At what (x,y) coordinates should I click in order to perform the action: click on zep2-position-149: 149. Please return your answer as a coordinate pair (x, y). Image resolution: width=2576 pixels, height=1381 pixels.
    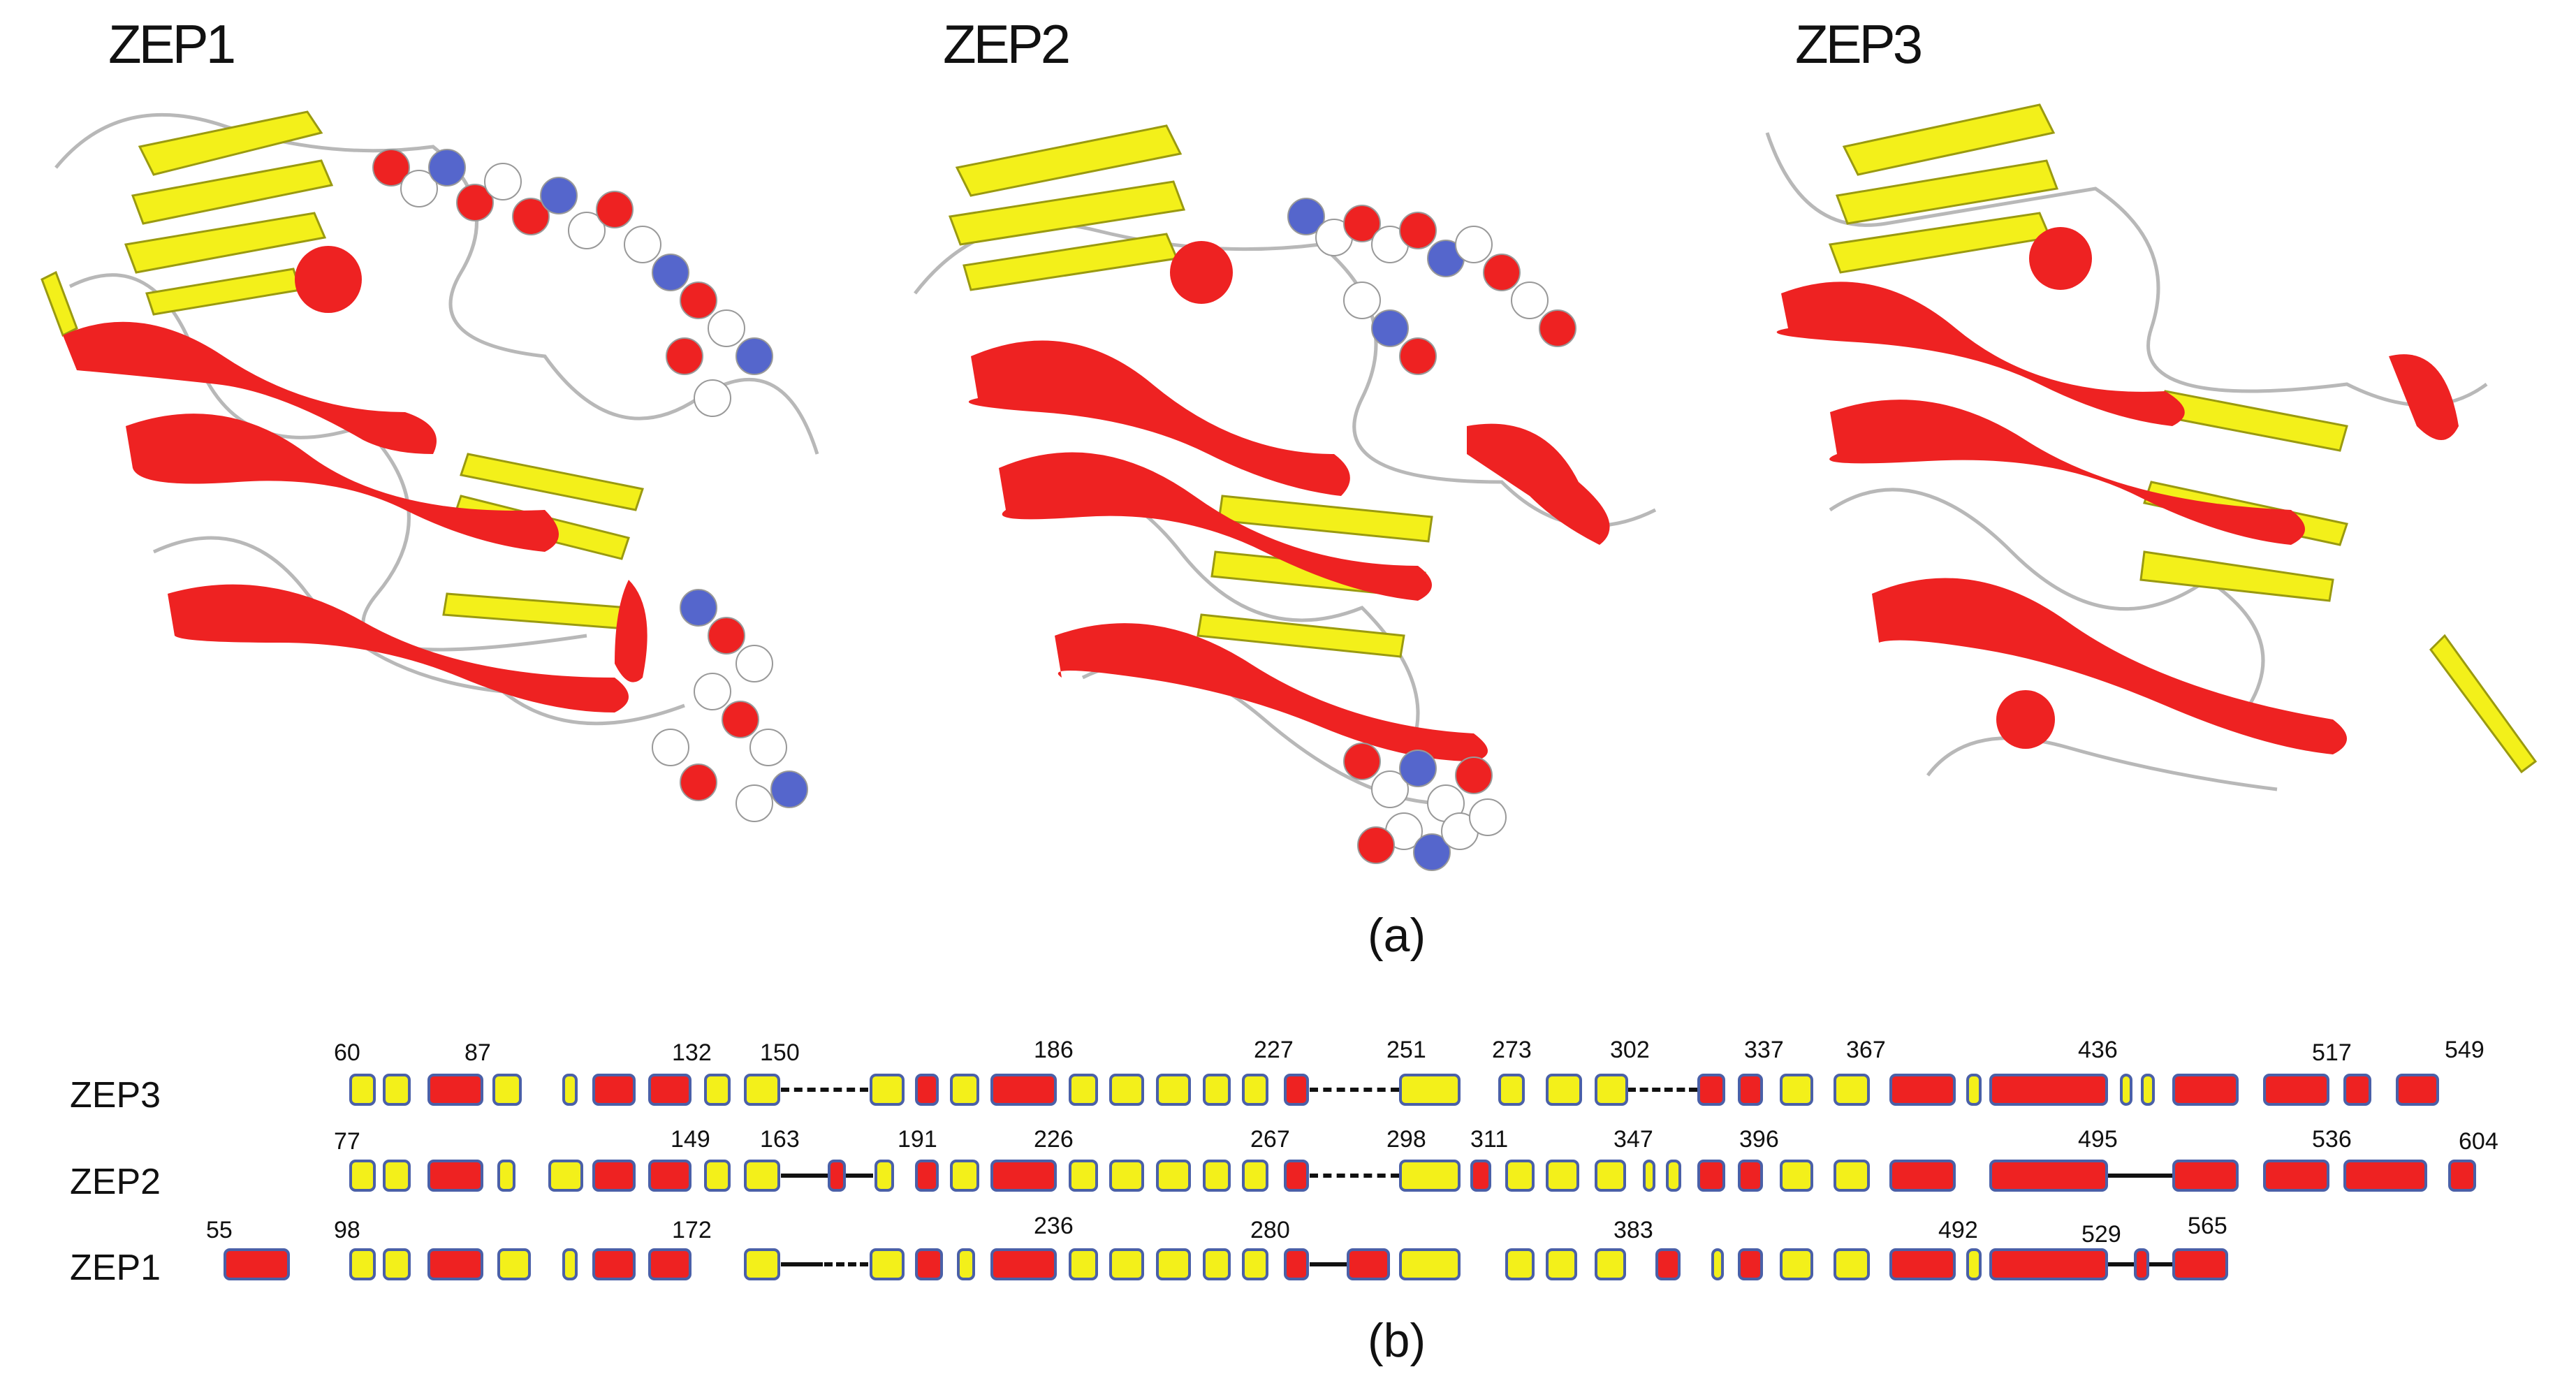
    Looking at the image, I should click on (690, 1139).